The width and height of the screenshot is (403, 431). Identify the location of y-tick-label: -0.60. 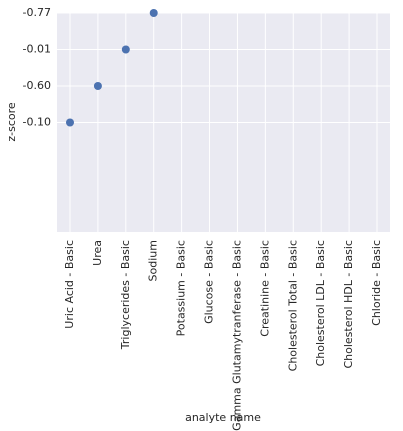
(37, 85).